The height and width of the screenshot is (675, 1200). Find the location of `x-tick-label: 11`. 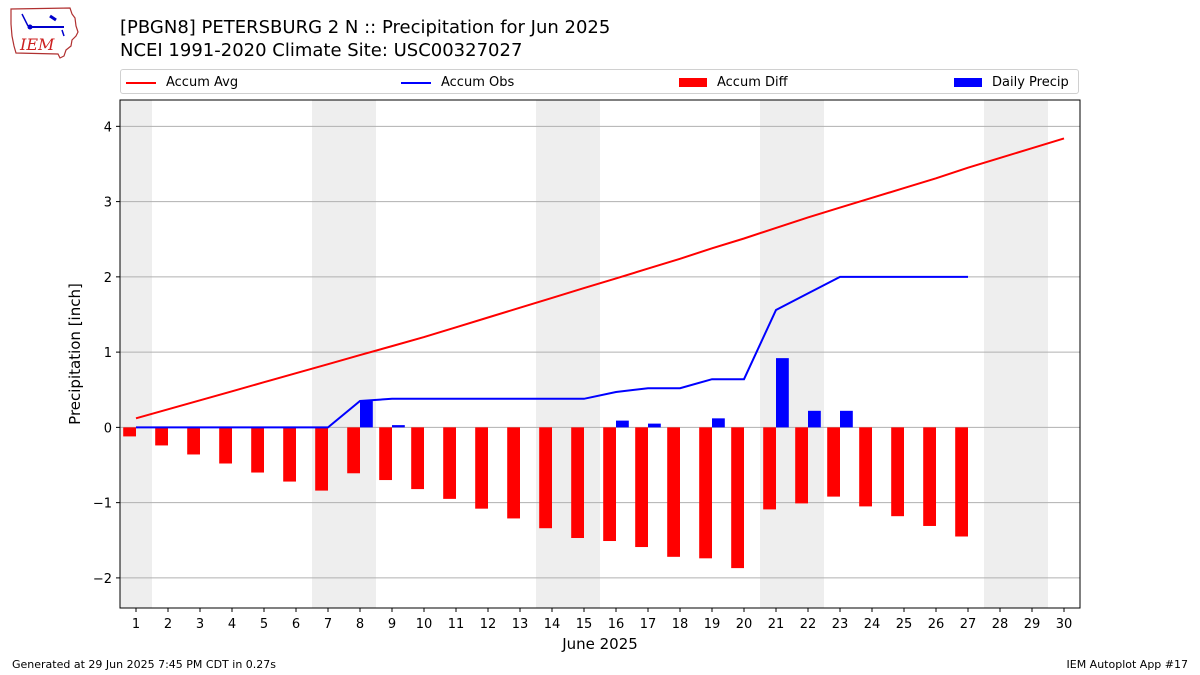

x-tick-label: 11 is located at coordinates (456, 624).